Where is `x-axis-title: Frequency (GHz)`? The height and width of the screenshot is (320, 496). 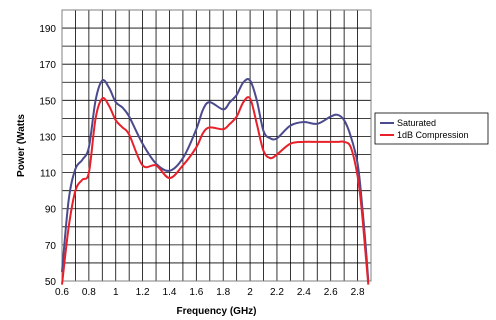 x-axis-title: Frequency (GHz) is located at coordinates (216, 311).